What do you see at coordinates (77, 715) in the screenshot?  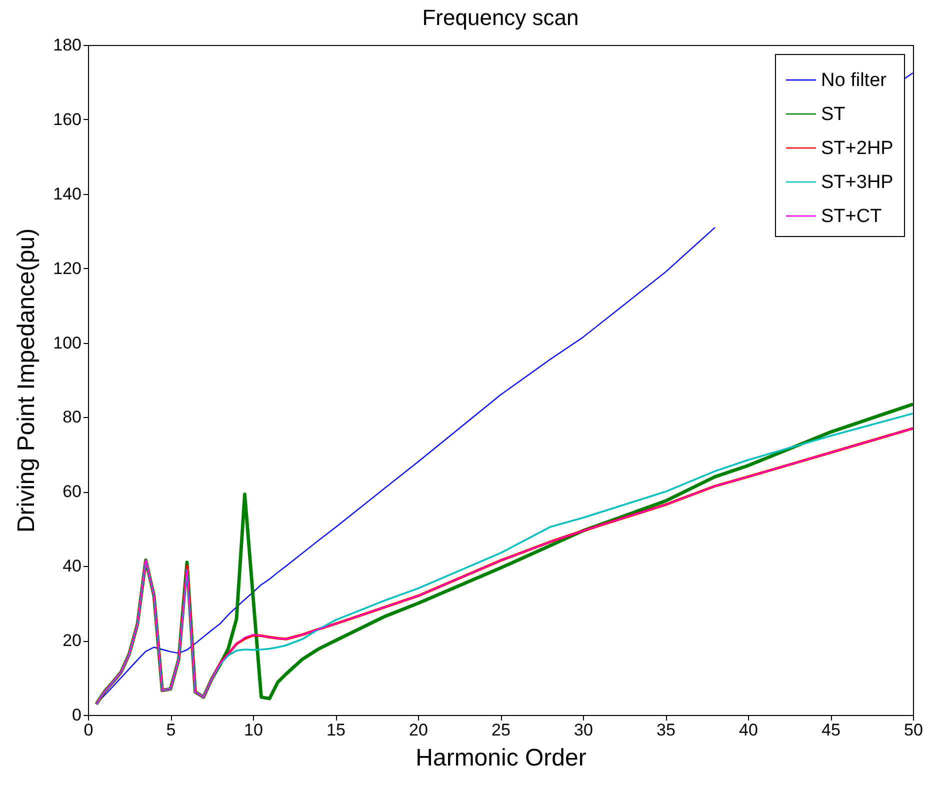 I see `y-tick-label: 0` at bounding box center [77, 715].